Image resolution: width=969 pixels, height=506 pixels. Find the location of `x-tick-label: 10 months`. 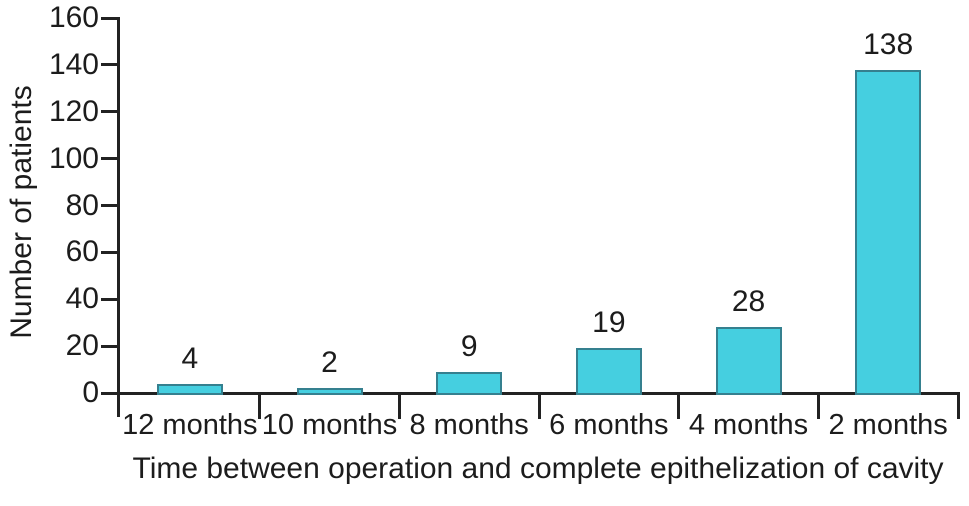

x-tick-label: 10 months is located at coordinates (329, 425).